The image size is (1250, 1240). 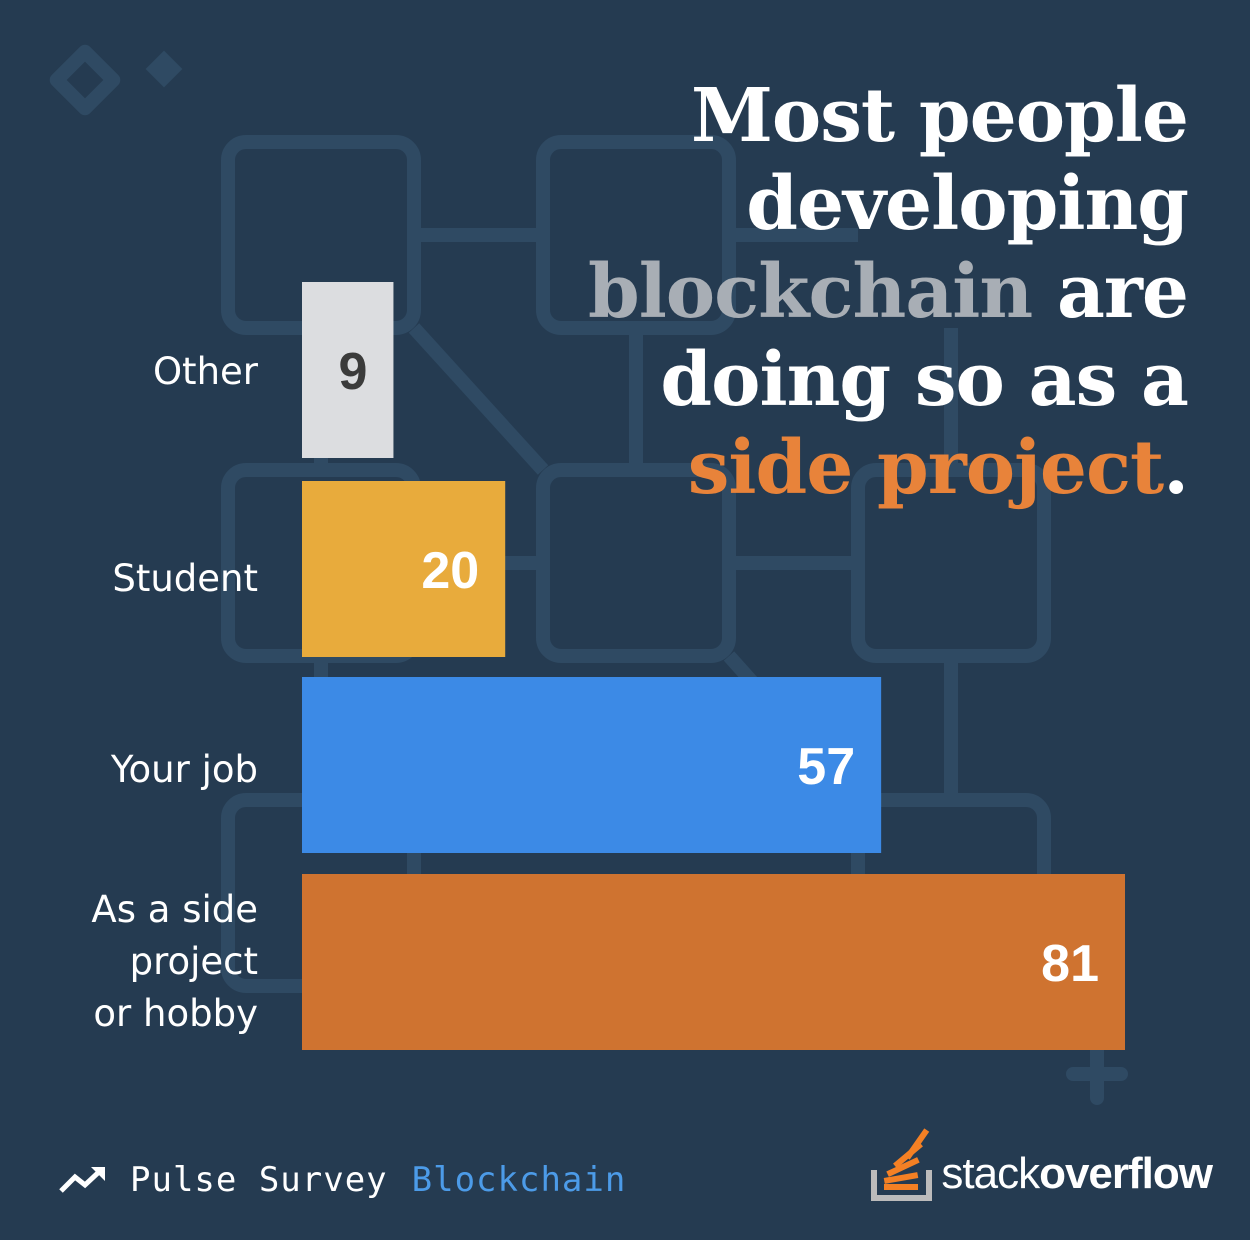 I want to click on headline-line-2: developing, so click(x=967, y=204).